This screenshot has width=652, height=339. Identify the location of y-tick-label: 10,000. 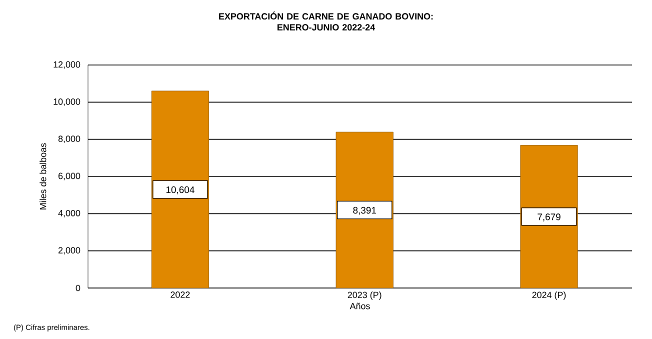
(67, 102).